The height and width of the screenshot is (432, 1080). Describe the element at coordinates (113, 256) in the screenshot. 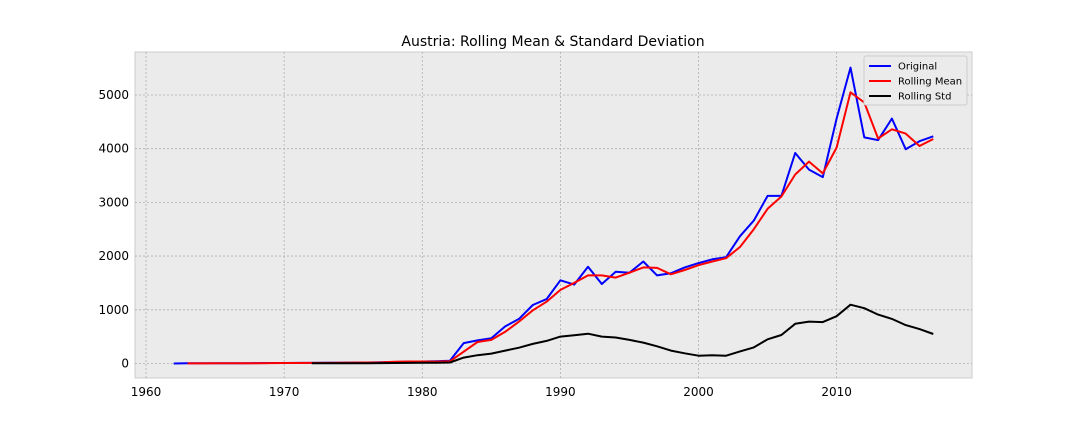

I see `y-tick-label: 2000` at that location.